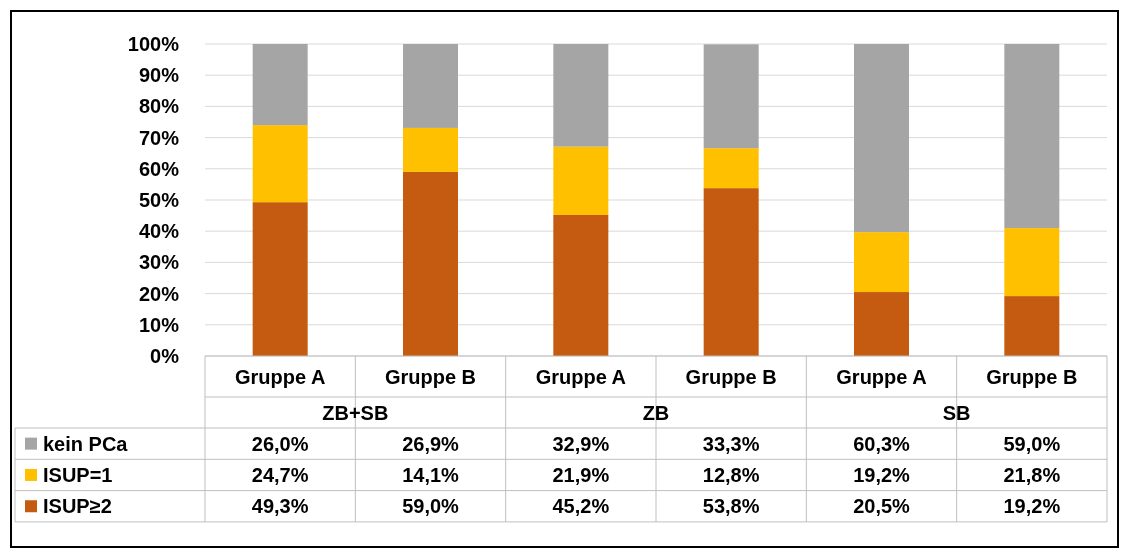 The width and height of the screenshot is (1129, 556). I want to click on data-label: 53,8%, so click(731, 506).